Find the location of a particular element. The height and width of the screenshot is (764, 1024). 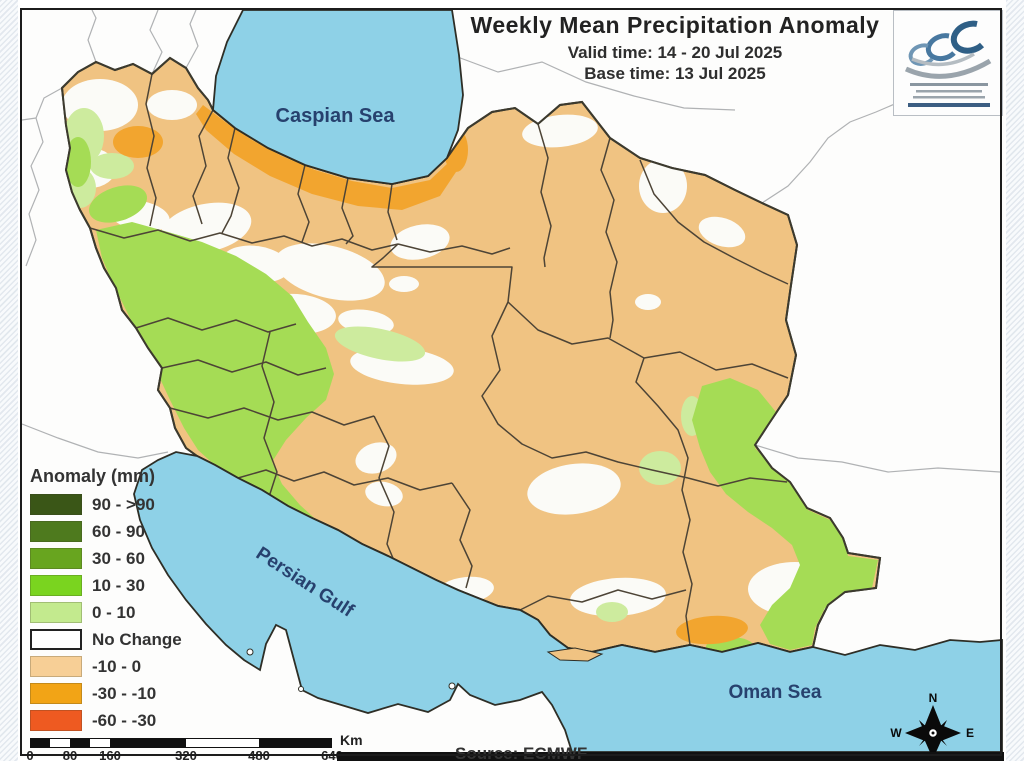

gulf-islands is located at coordinates (425, 669).